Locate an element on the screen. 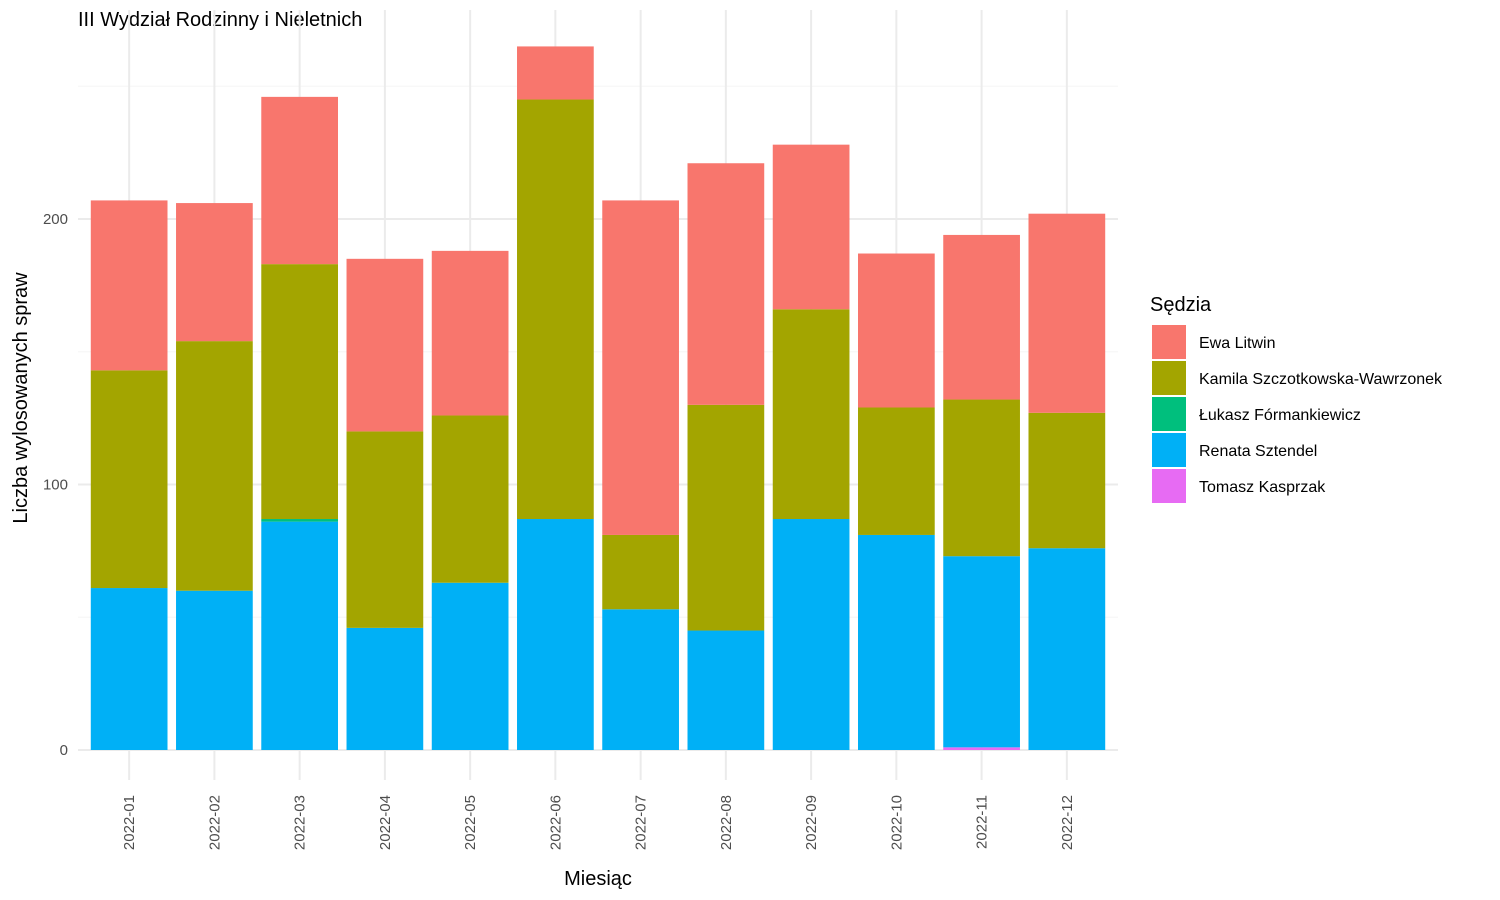  legend-label: Renata Sztendel is located at coordinates (1258, 451).